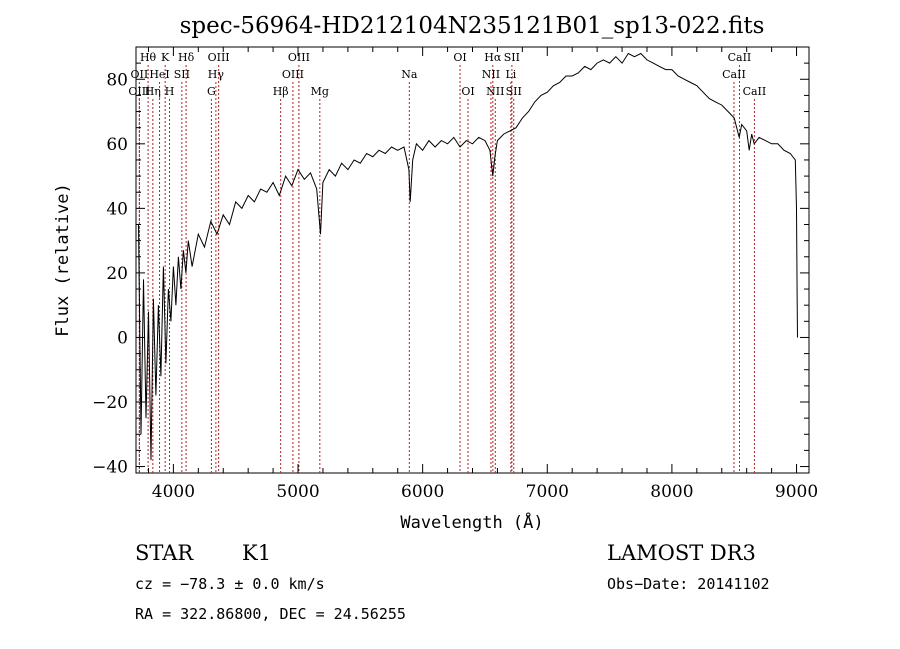 This screenshot has width=900, height=649. What do you see at coordinates (256, 553) in the screenshot?
I see `object-subclass: K1` at bounding box center [256, 553].